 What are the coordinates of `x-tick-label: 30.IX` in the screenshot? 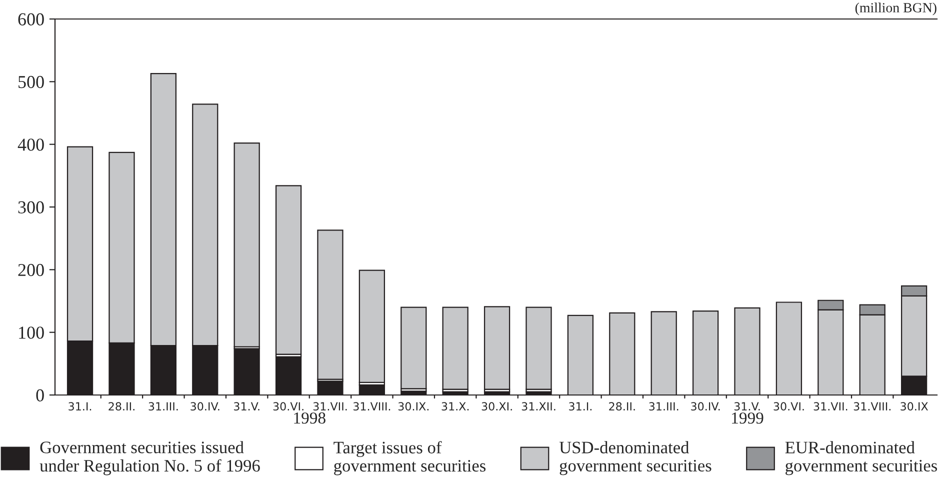 It's located at (914, 406).